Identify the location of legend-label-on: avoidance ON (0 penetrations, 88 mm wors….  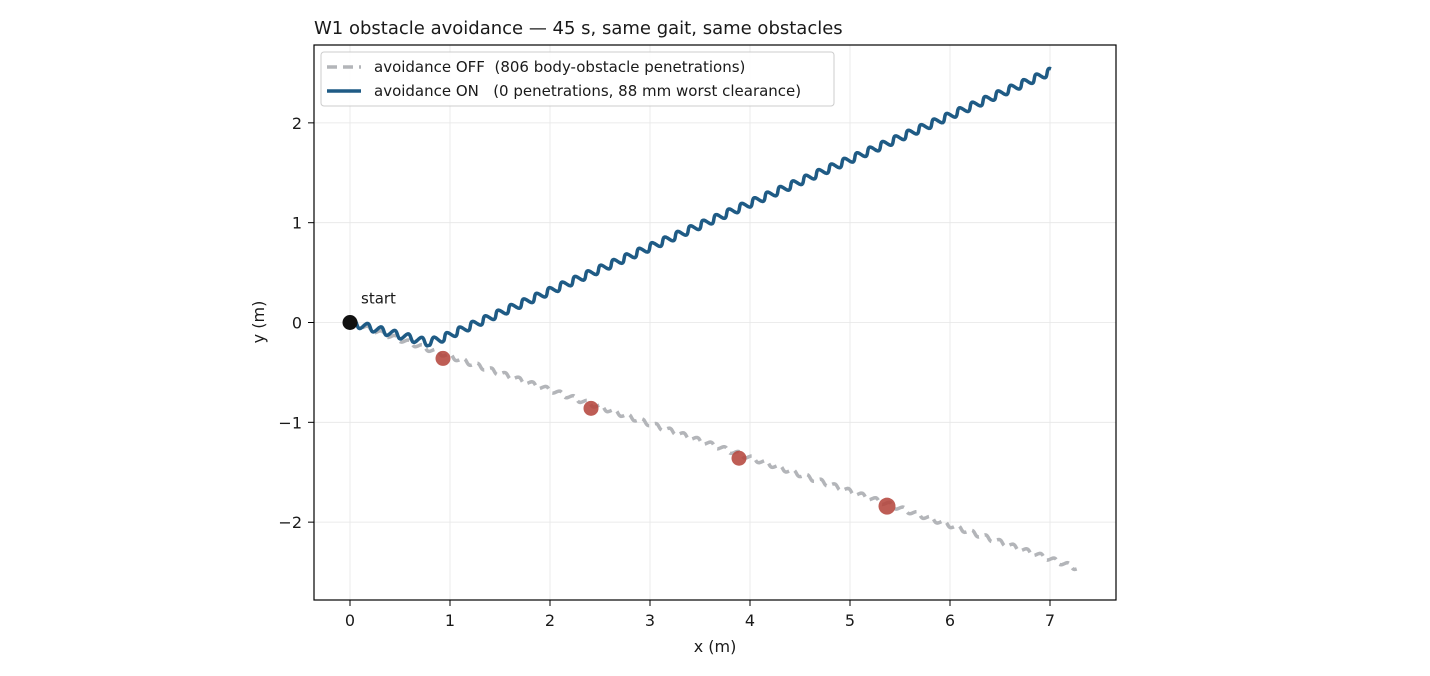
(587, 91).